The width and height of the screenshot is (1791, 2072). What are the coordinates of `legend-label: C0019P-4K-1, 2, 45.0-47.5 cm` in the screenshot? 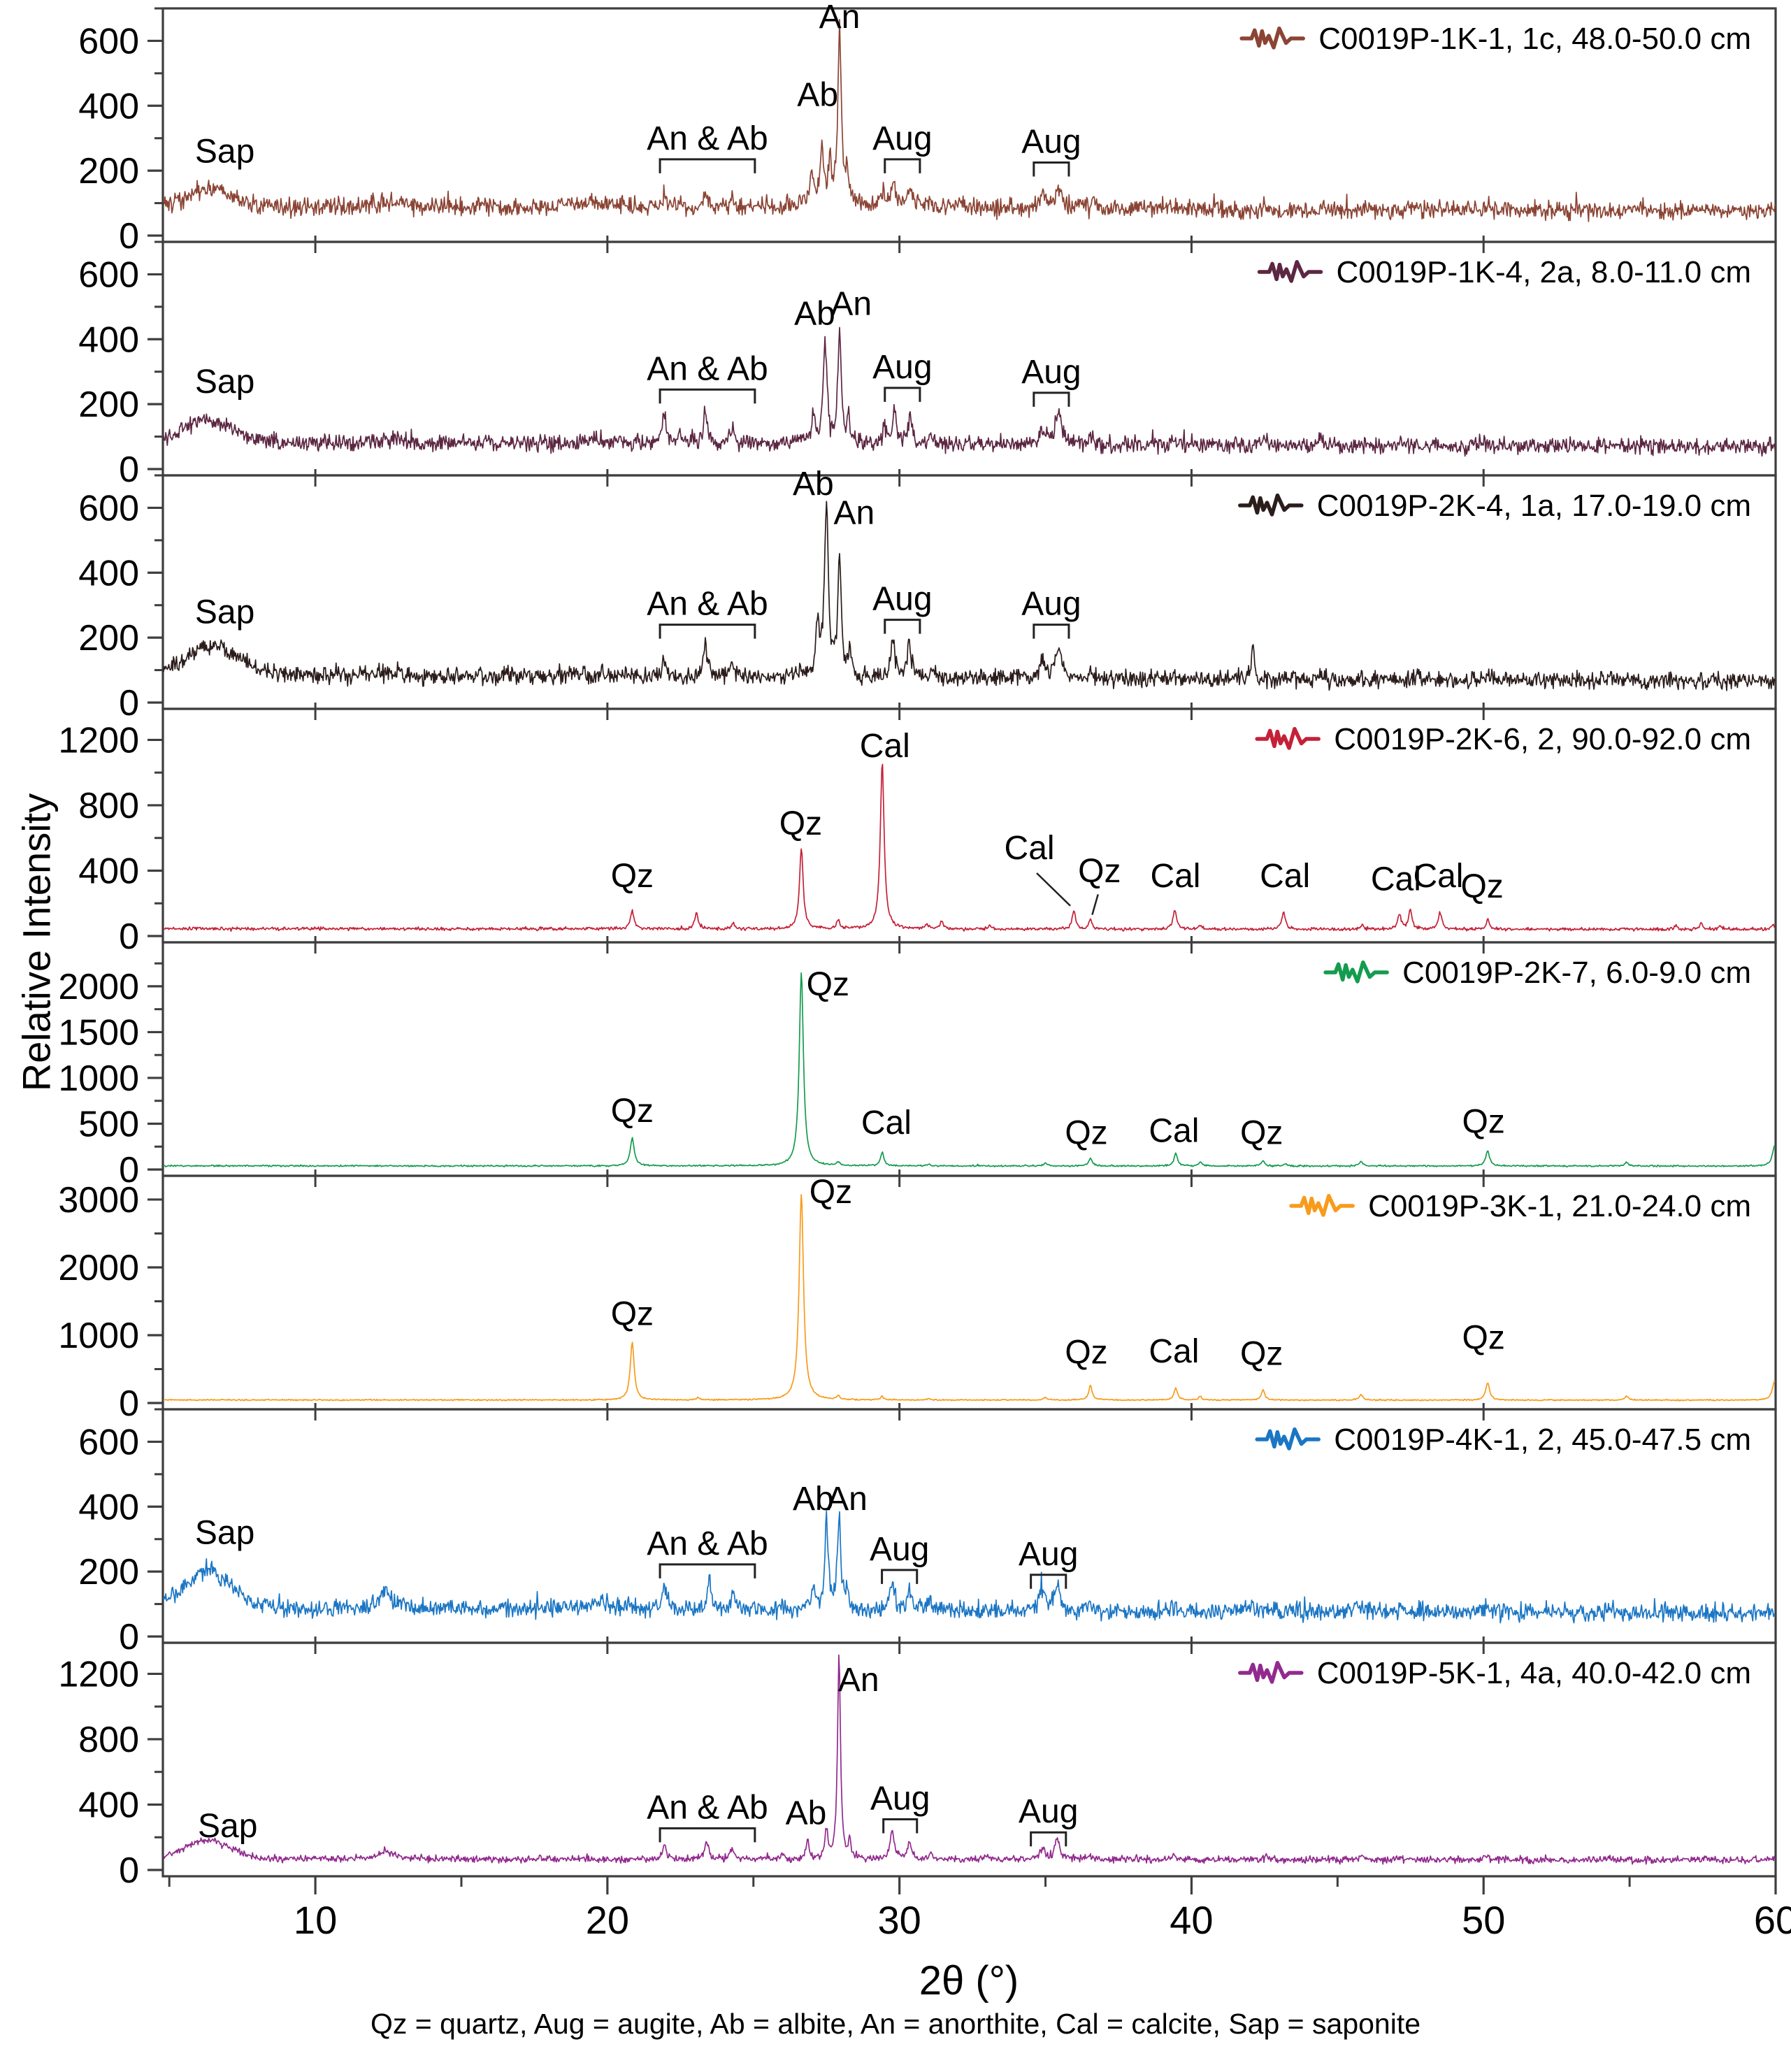 It's located at (1542, 1440).